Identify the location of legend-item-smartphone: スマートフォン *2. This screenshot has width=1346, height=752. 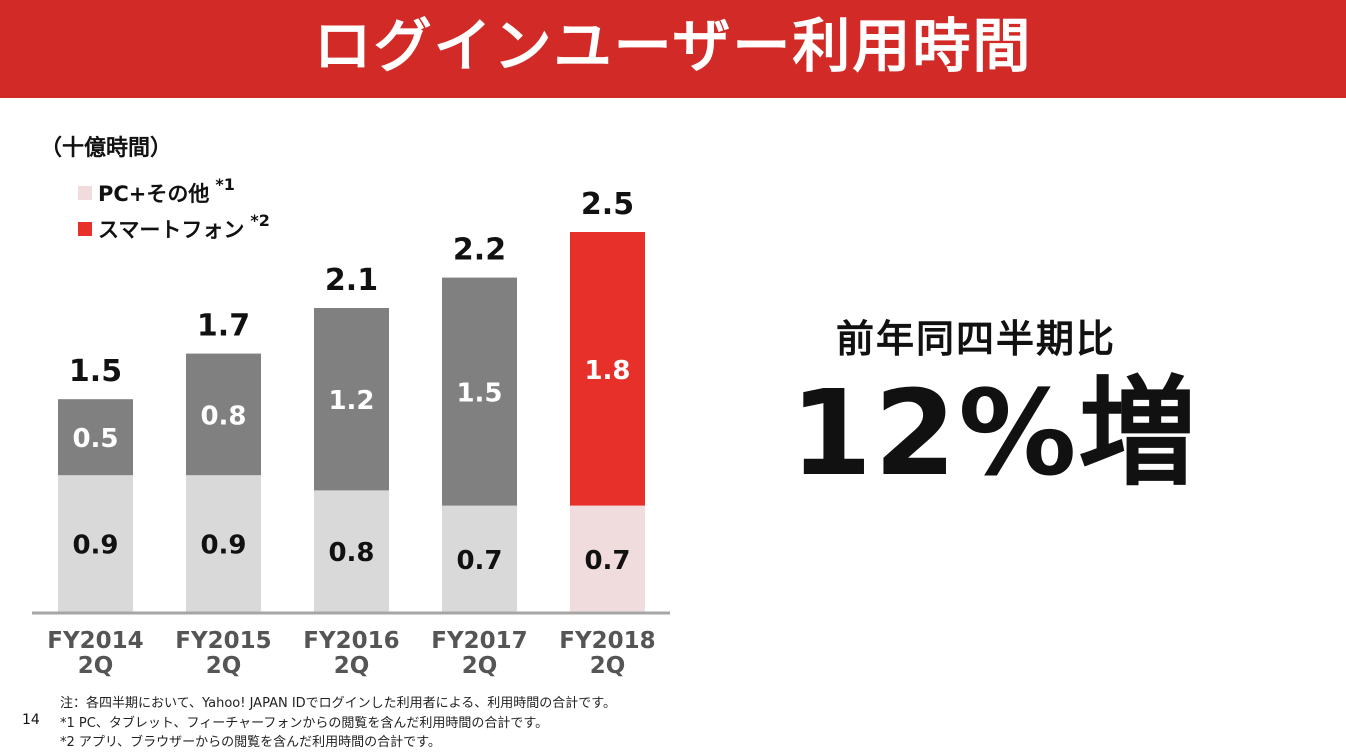
(174, 227).